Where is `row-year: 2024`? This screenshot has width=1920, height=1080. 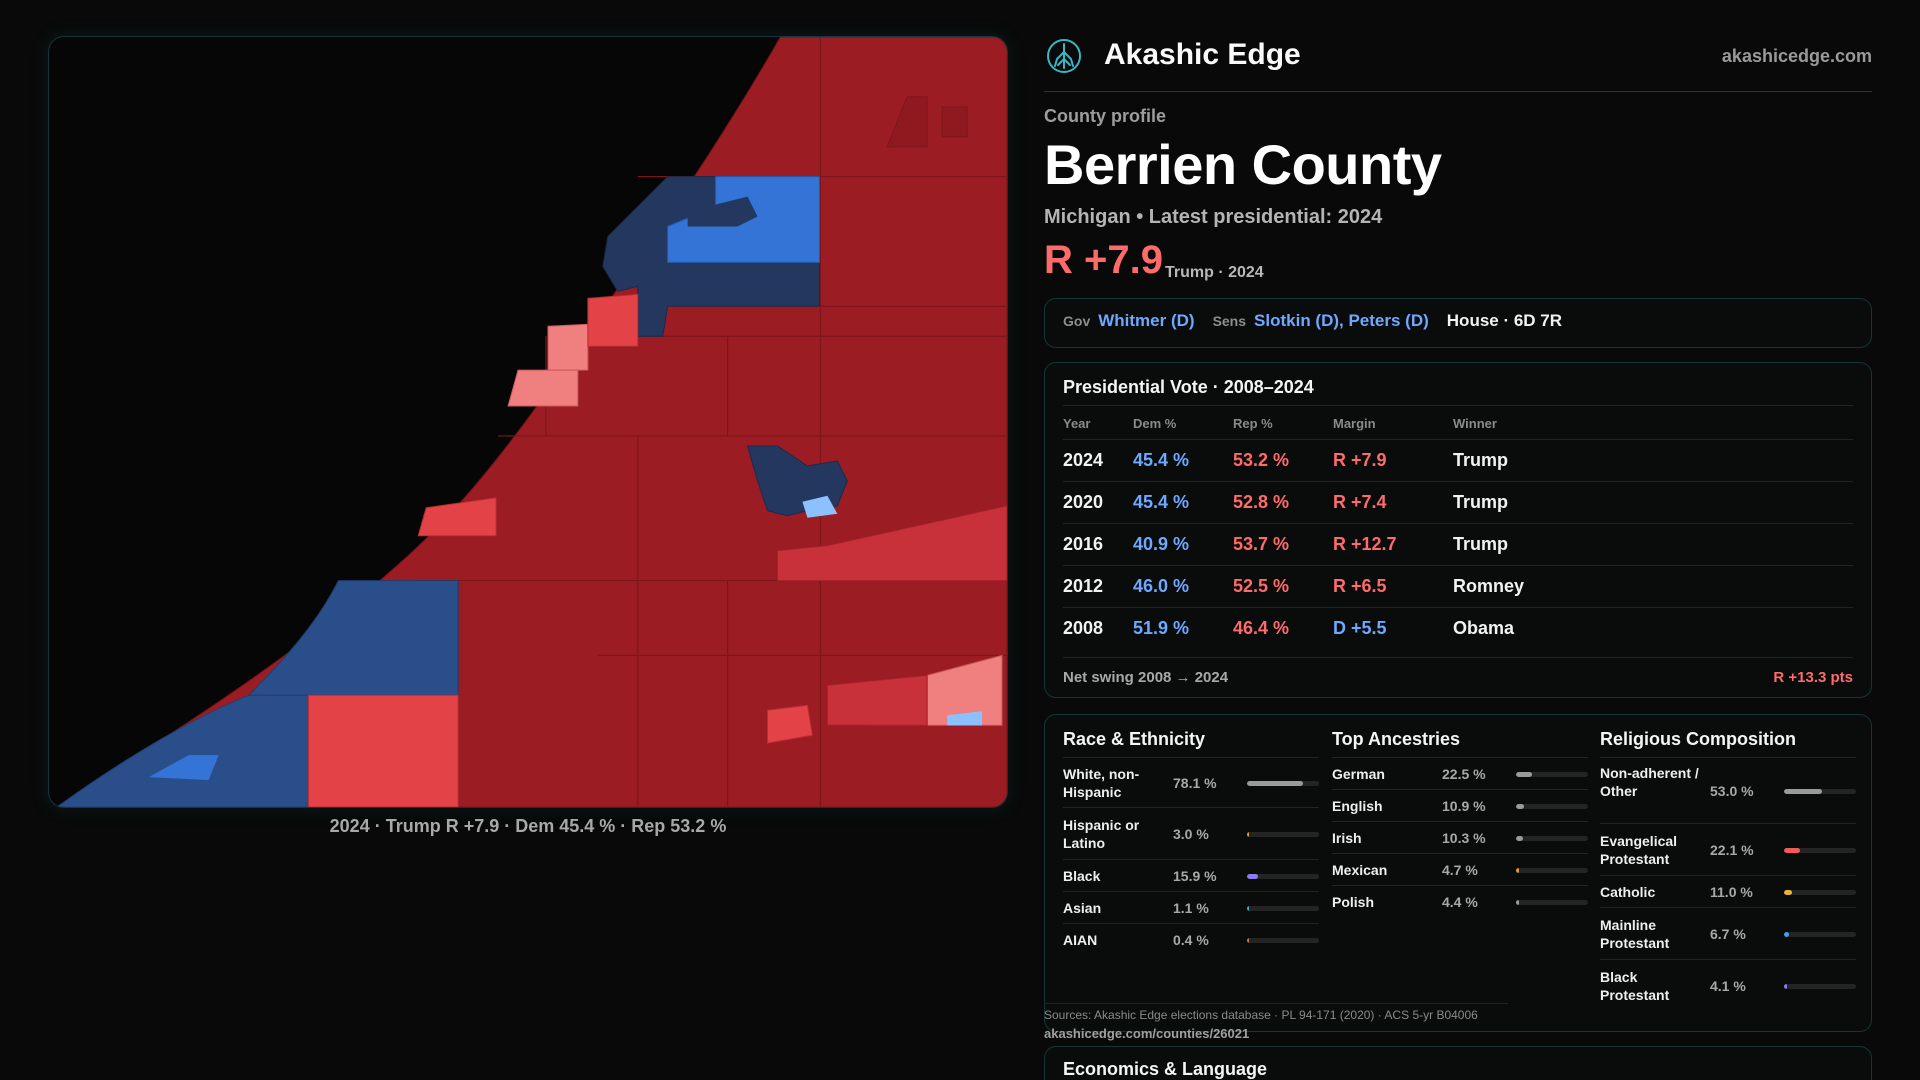
row-year: 2024 is located at coordinates (1083, 460).